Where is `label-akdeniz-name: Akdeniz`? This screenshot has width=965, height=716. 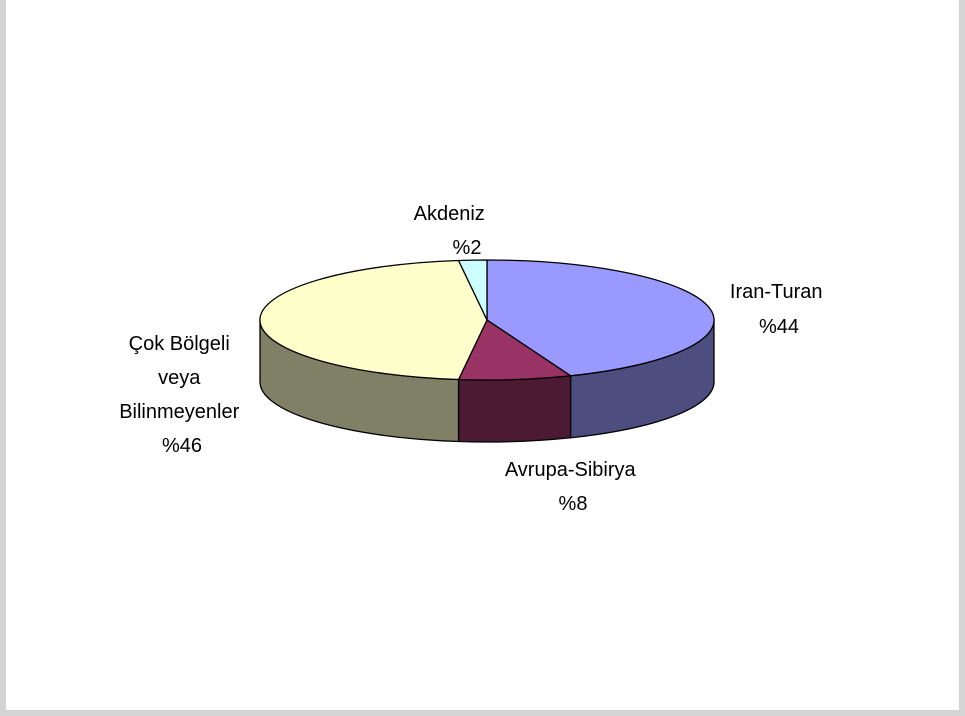
label-akdeniz-name: Akdeniz is located at coordinates (449, 214).